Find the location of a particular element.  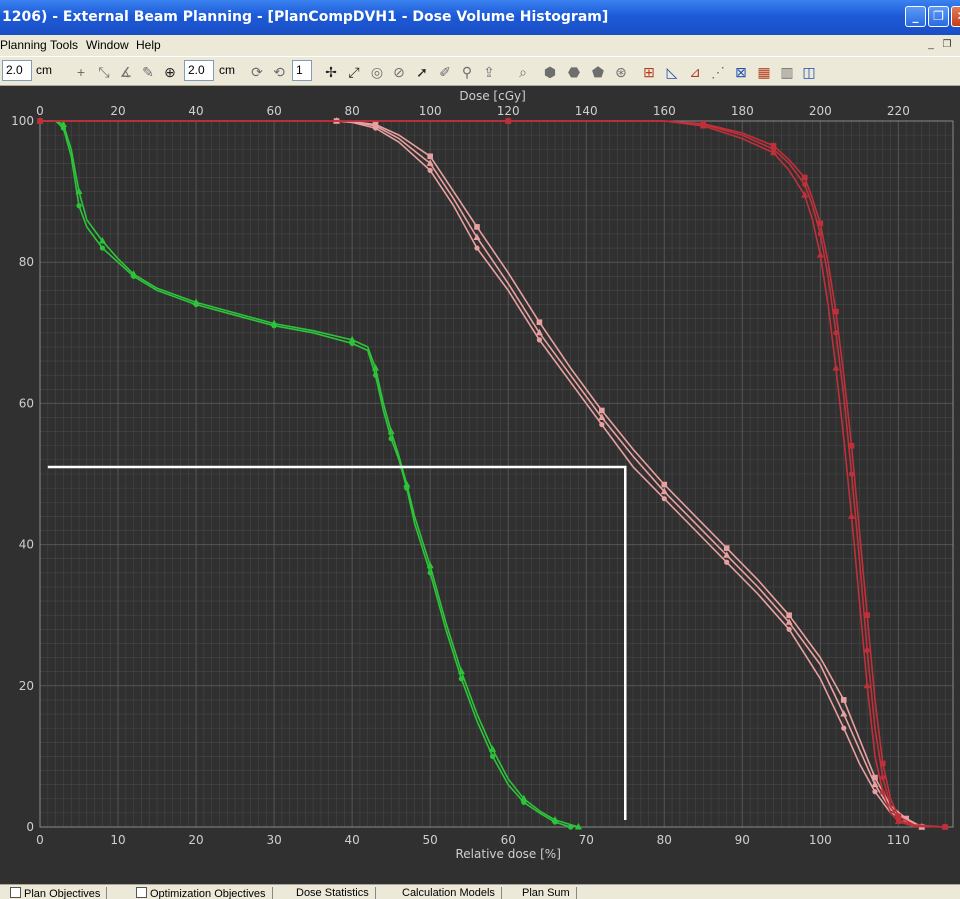

shape1-icon: ⬢ is located at coordinates (550, 72).